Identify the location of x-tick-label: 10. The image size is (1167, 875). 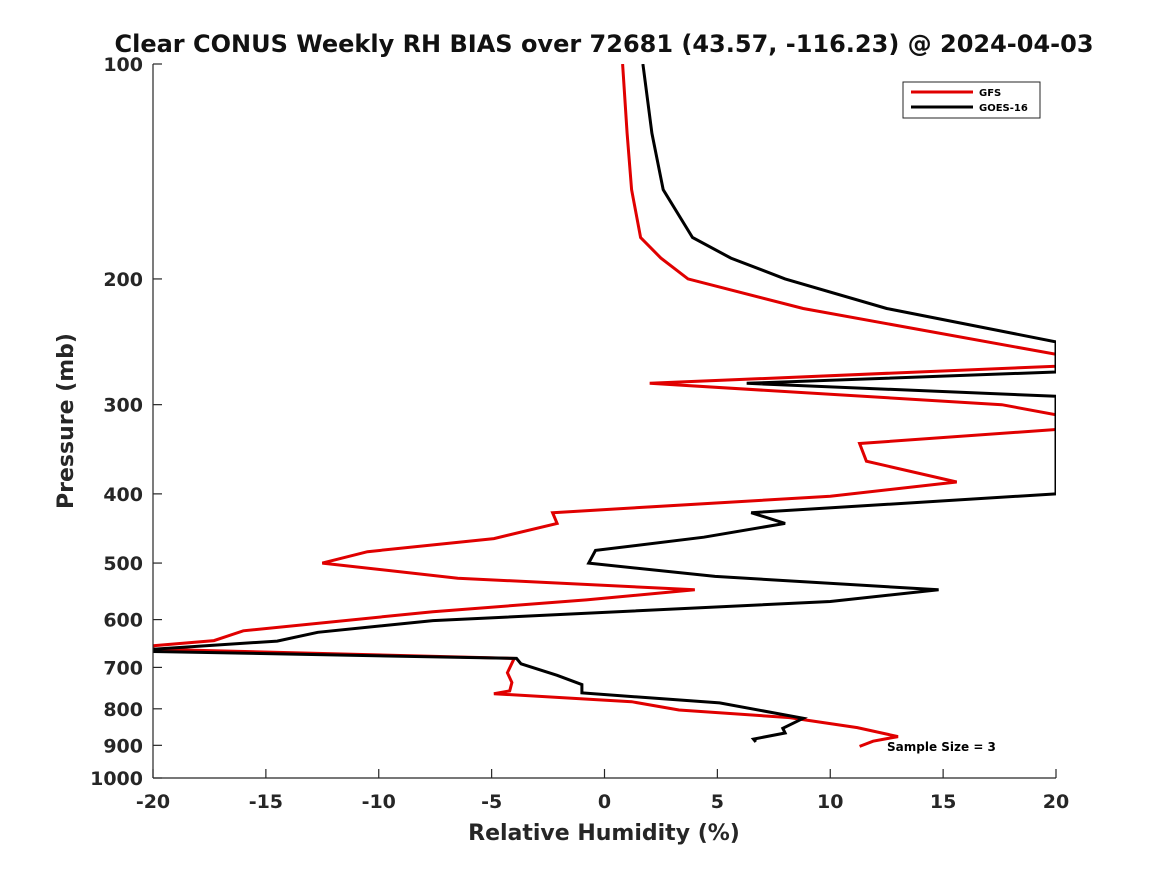
(830, 802).